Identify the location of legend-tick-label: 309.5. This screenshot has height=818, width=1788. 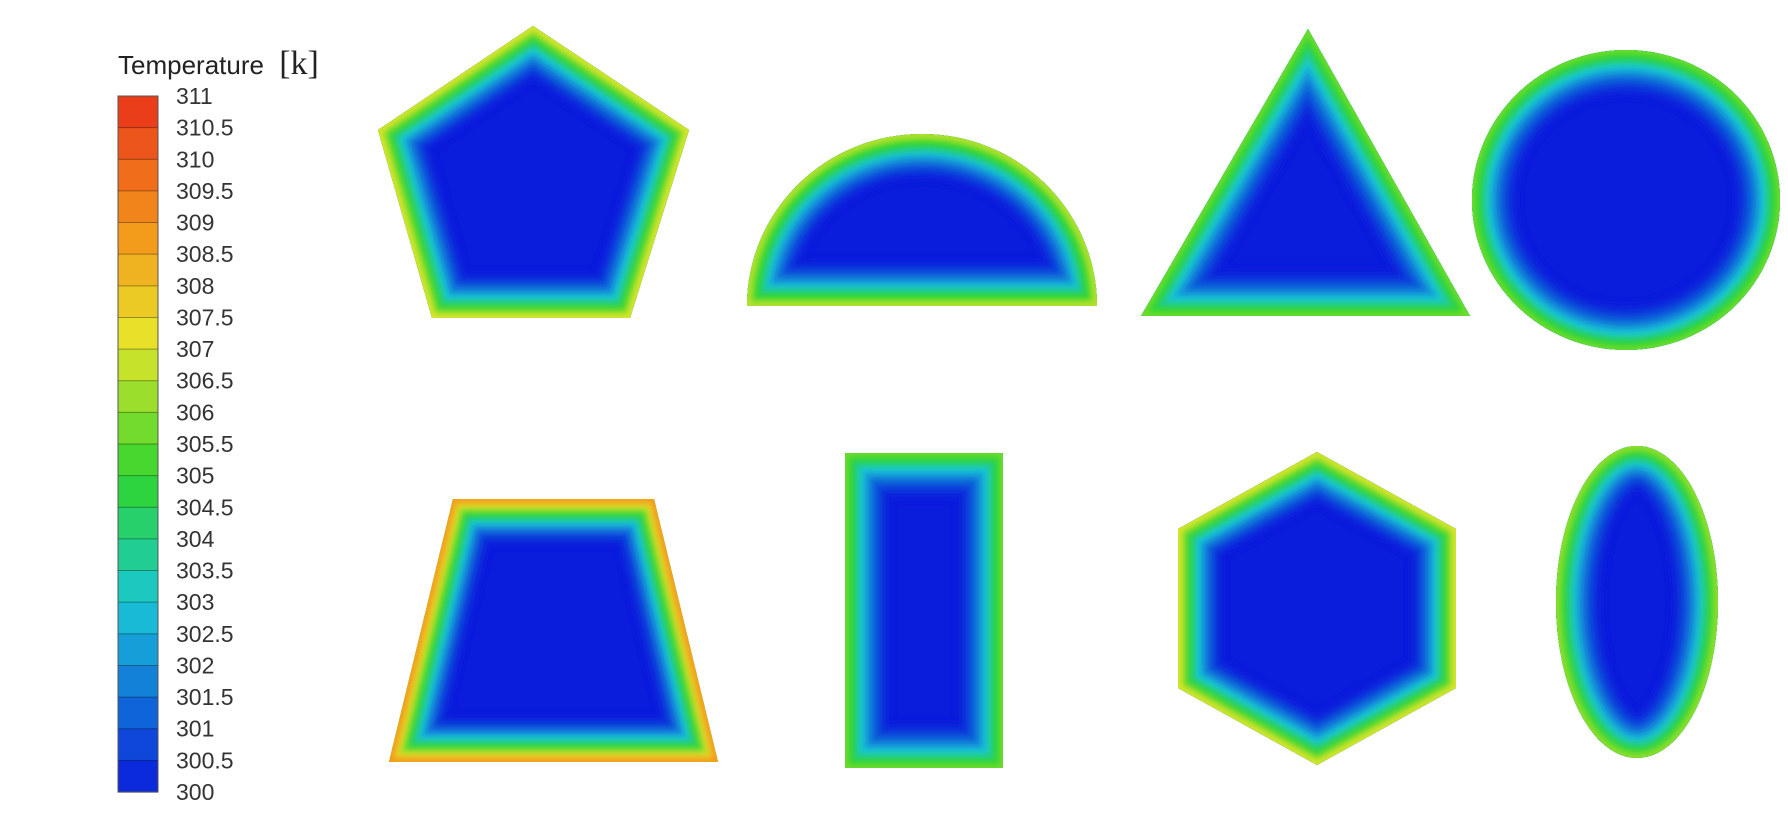
(205, 191).